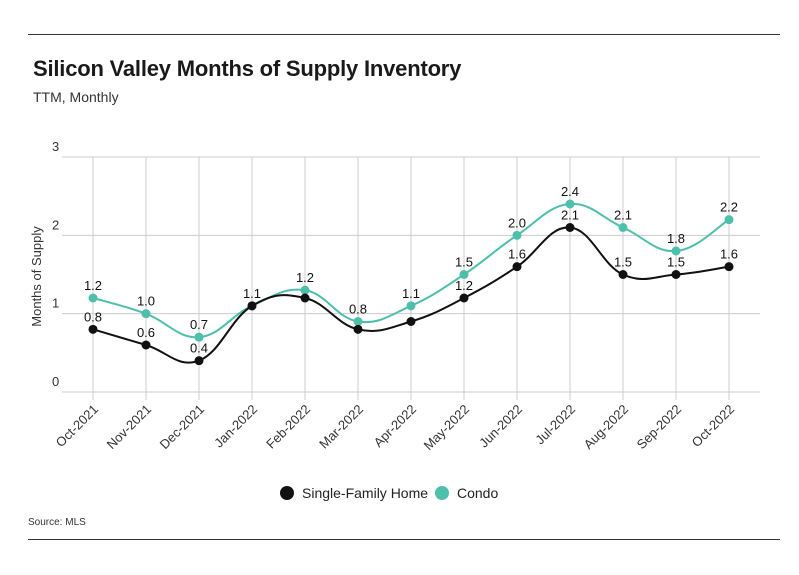  I want to click on top-rule, so click(404, 34).